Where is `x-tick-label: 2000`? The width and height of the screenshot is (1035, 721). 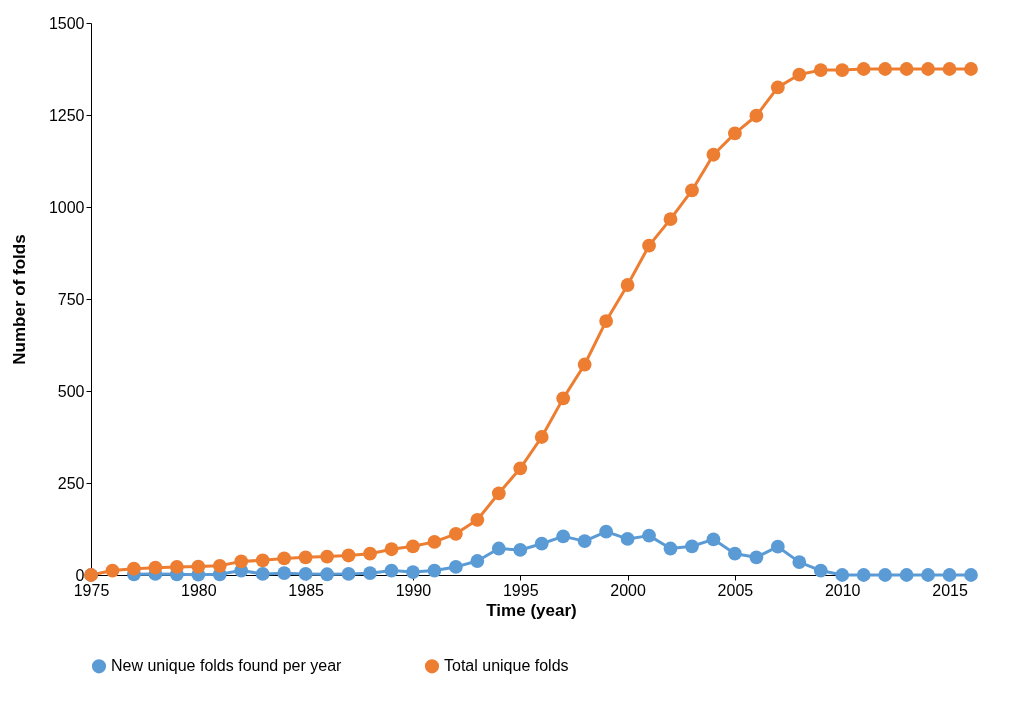
x-tick-label: 2000 is located at coordinates (628, 590).